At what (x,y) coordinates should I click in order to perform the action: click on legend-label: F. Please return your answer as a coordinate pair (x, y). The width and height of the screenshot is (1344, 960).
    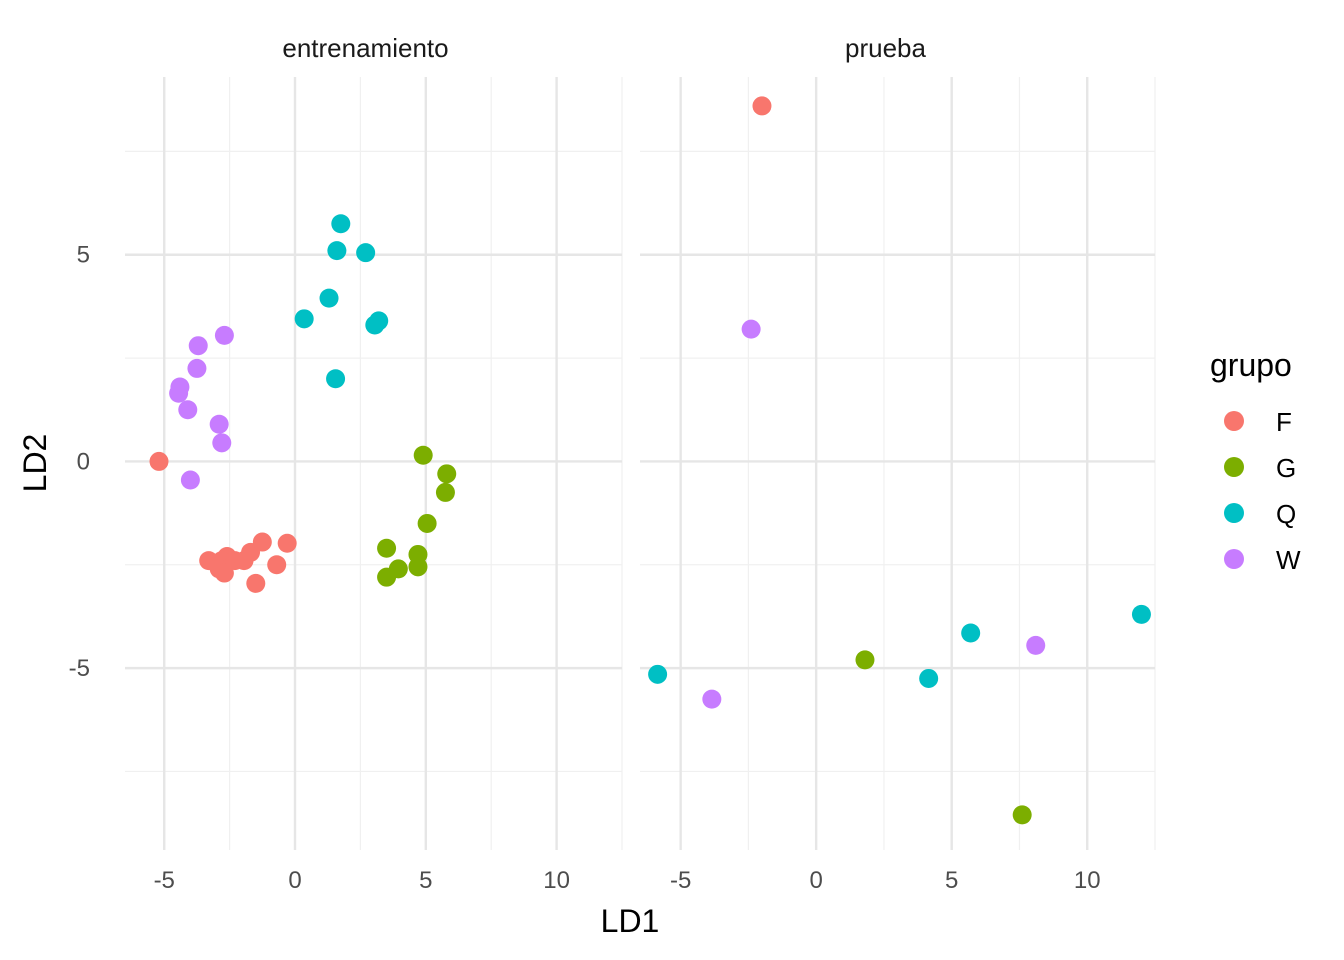
    Looking at the image, I should click on (1284, 422).